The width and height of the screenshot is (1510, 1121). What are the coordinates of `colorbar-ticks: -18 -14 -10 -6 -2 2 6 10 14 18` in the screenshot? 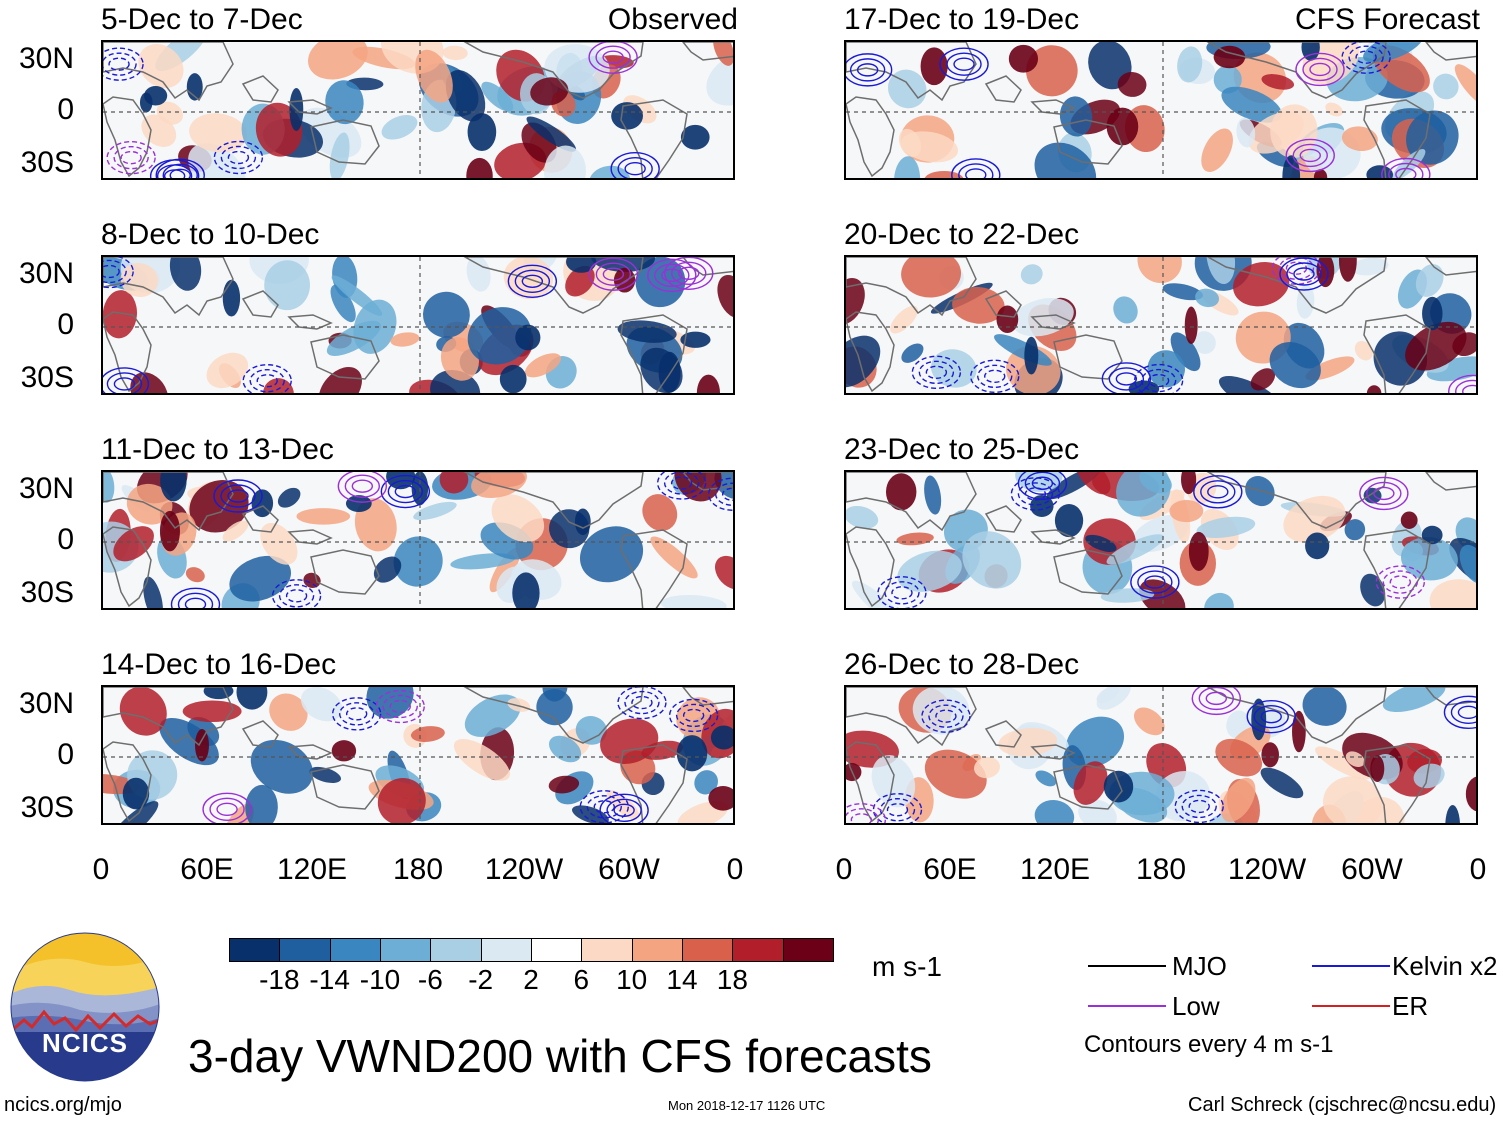 It's located at (531, 981).